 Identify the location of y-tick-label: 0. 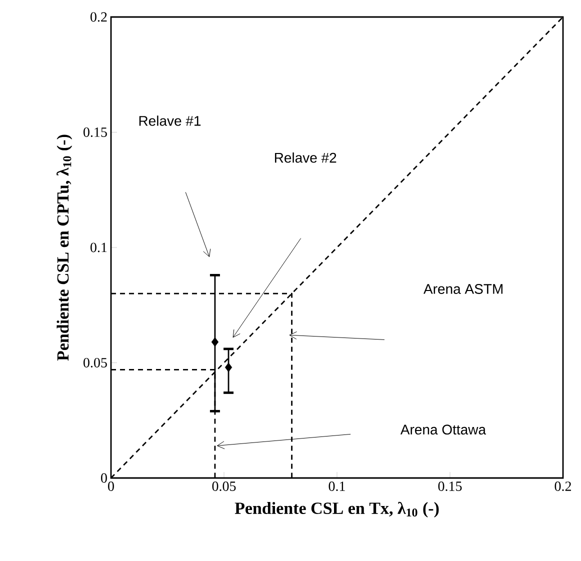
(104, 478).